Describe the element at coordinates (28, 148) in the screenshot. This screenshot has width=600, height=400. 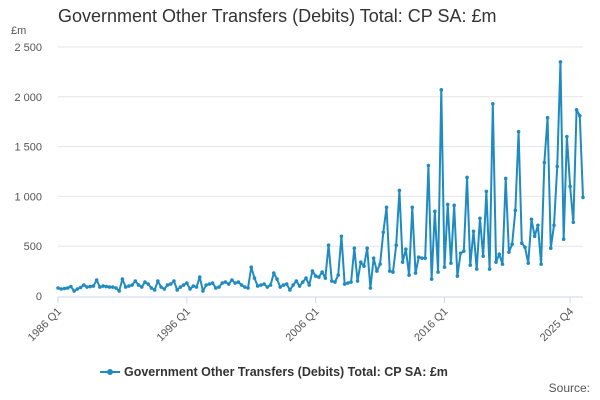
I see `y-tick-label: 1 500` at that location.